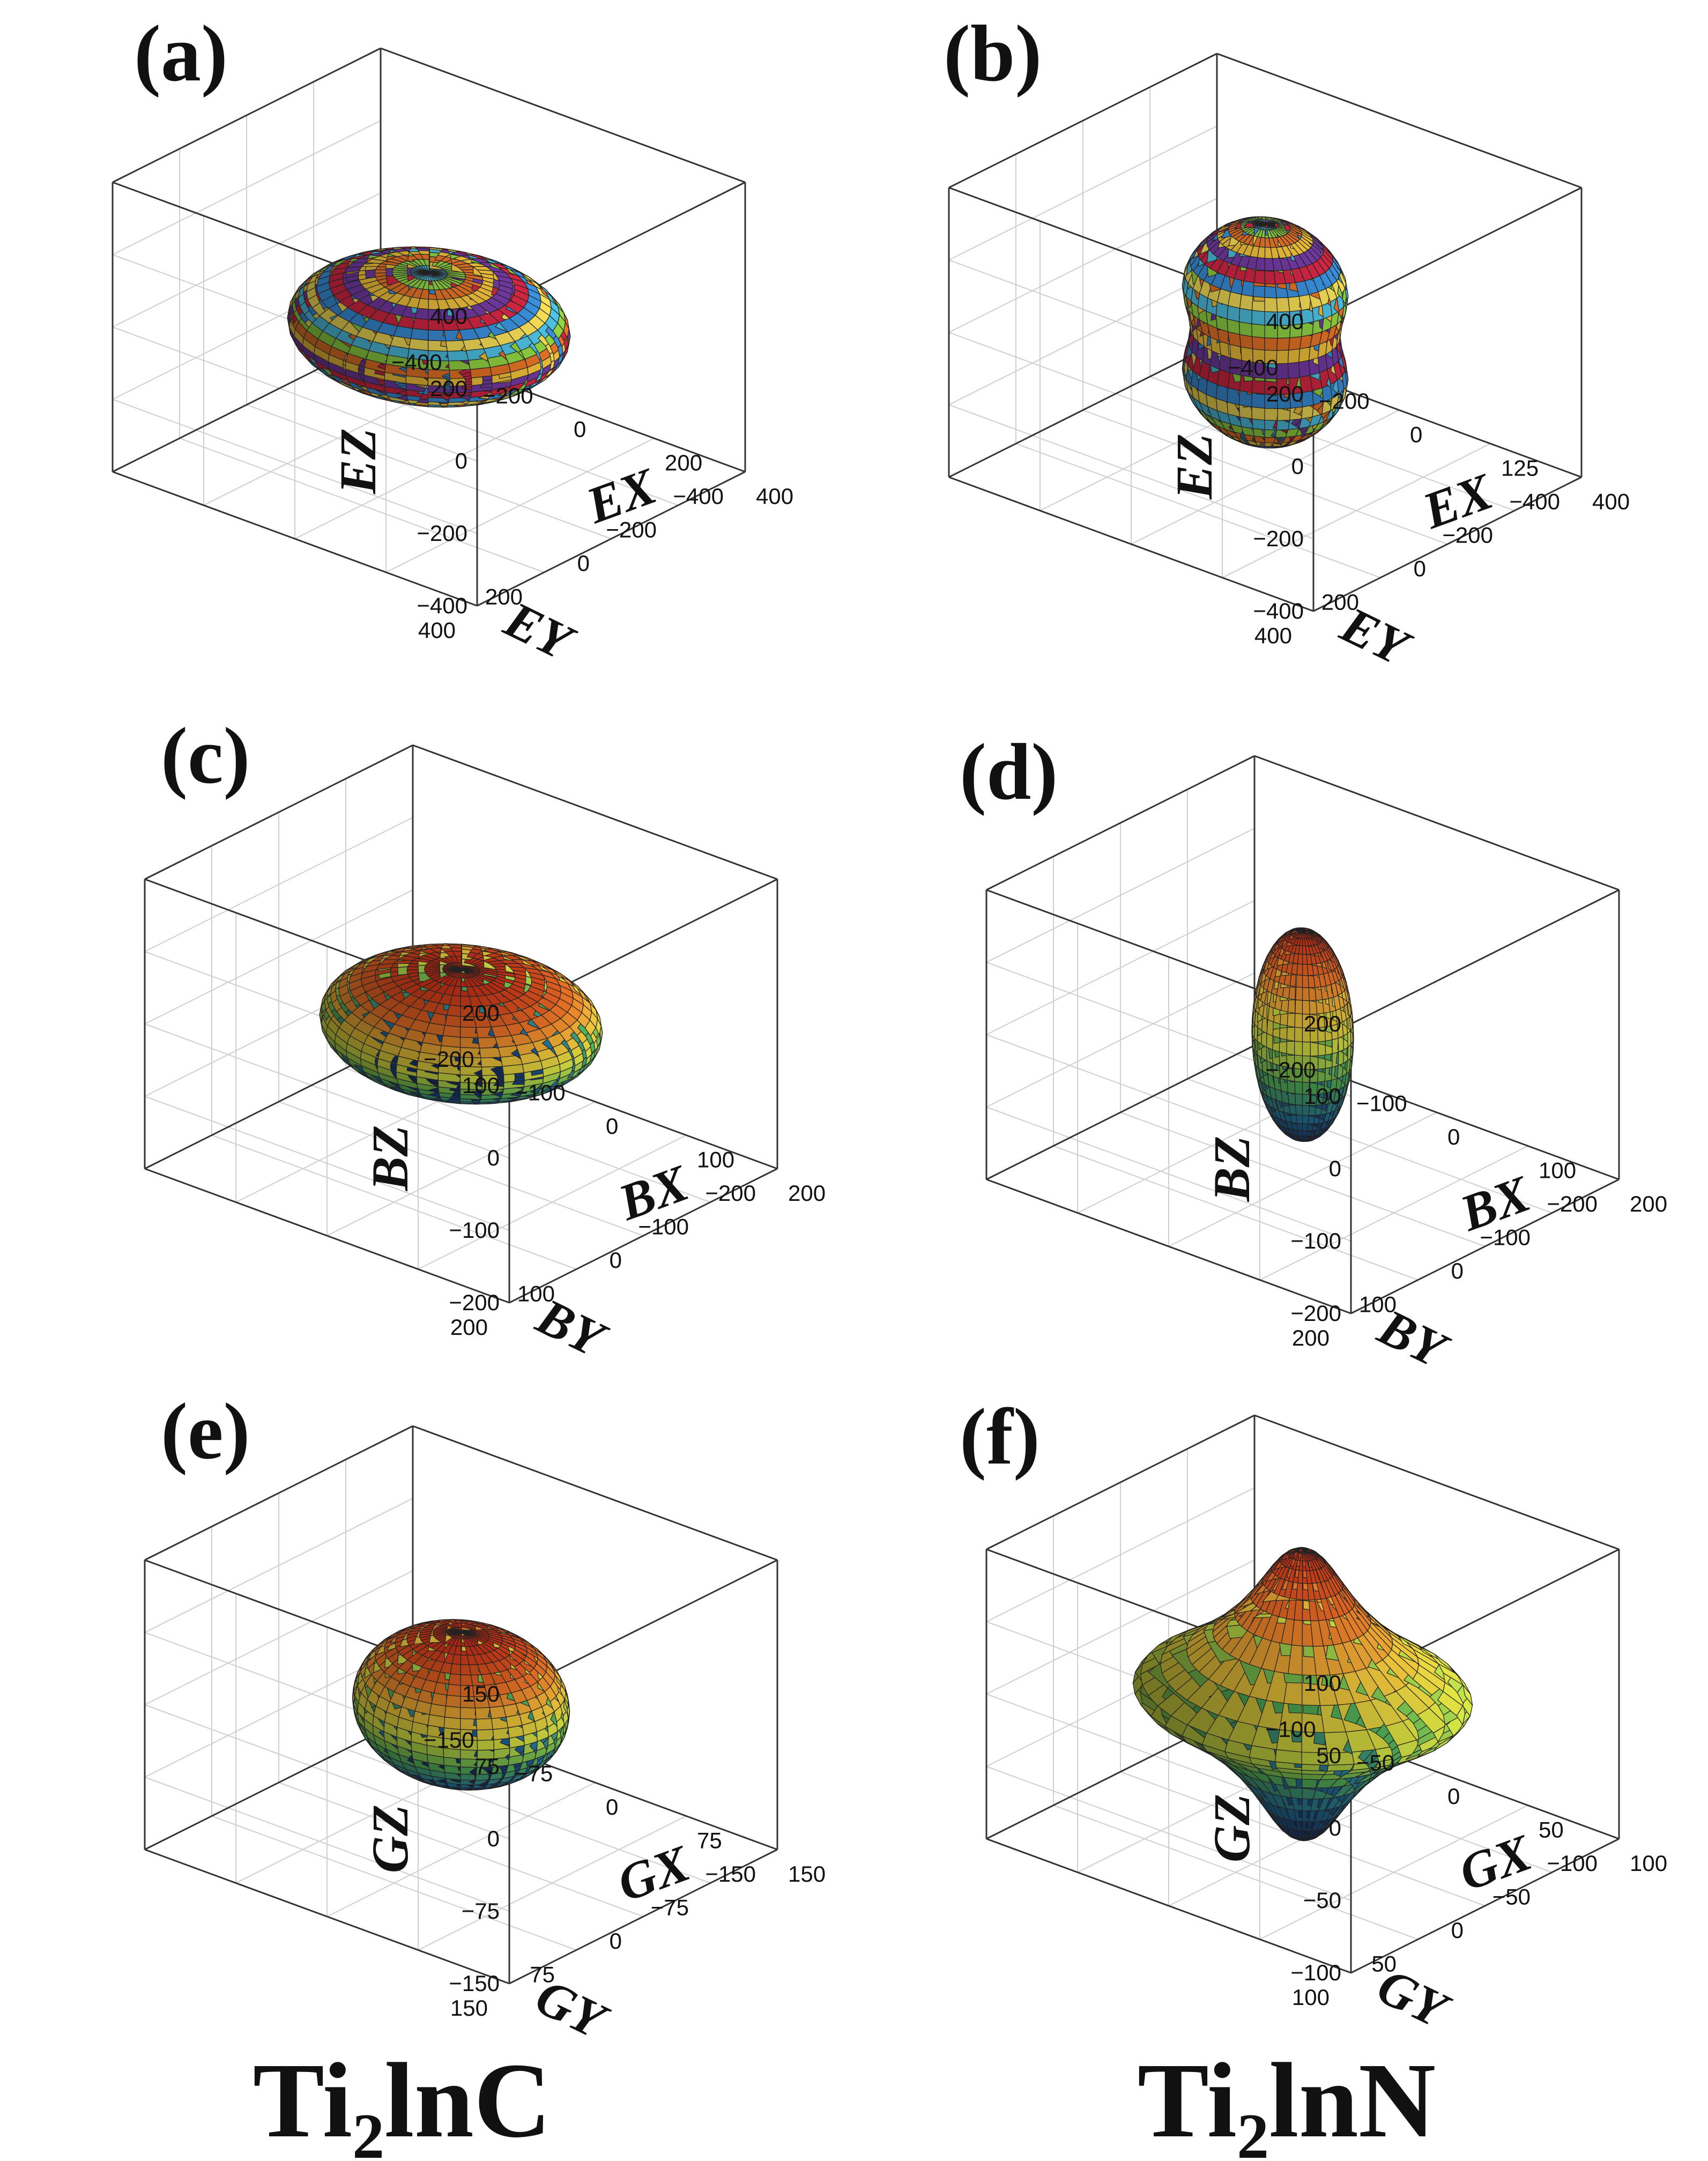  Describe the element at coordinates (1311, 1337) in the screenshot. I see `y-tick-label: 200` at that location.